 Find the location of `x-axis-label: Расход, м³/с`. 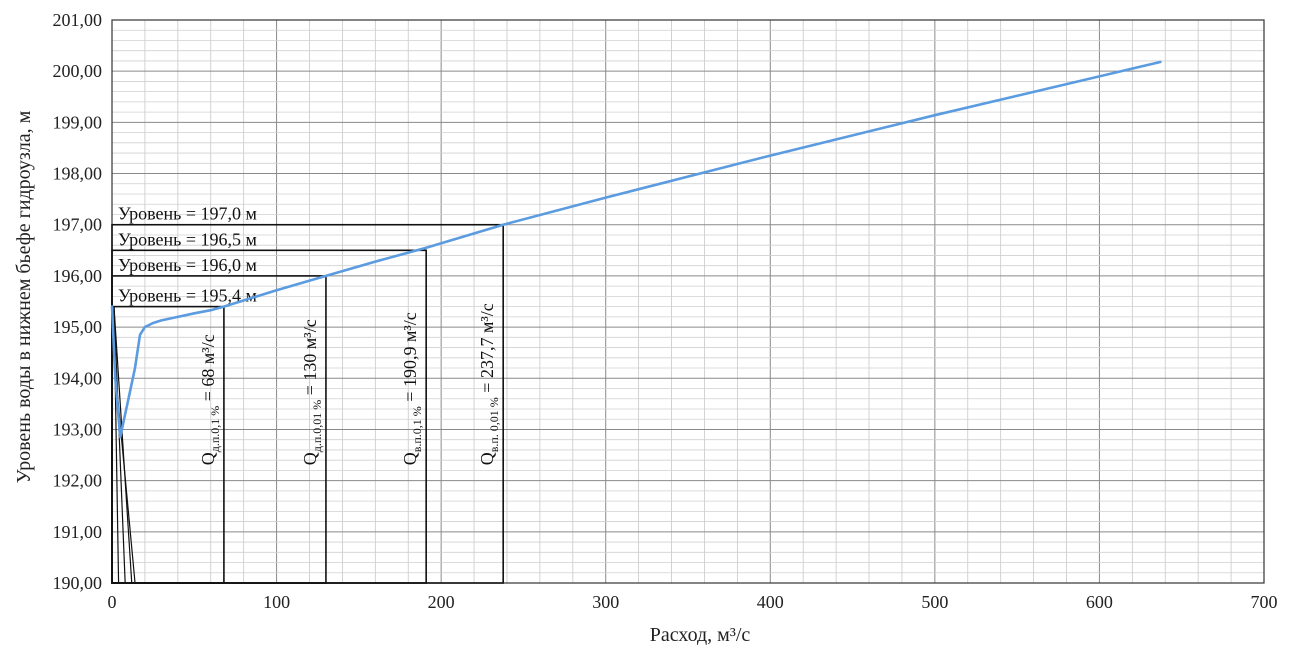

x-axis-label: Расход, м³/с is located at coordinates (700, 635).